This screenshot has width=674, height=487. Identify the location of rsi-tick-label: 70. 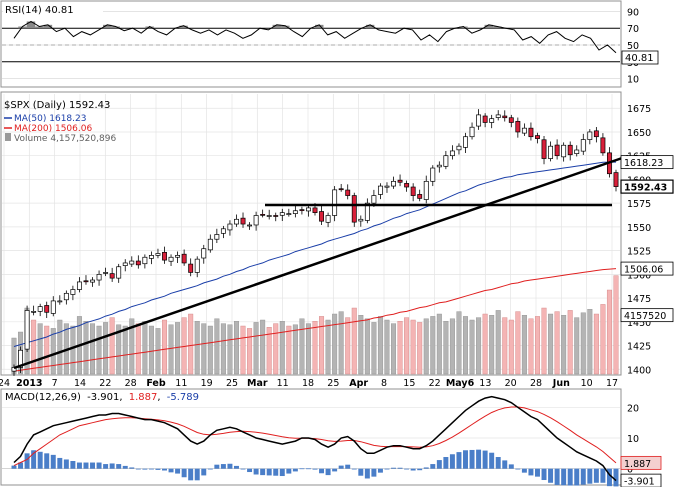
(633, 29).